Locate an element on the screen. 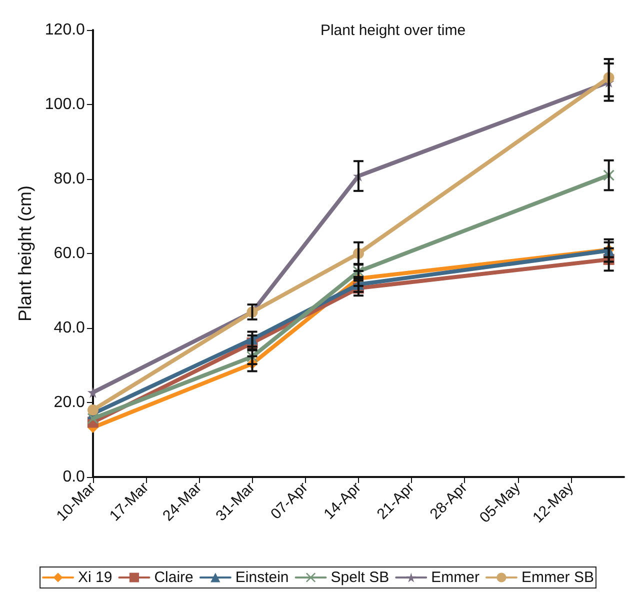 Image resolution: width=636 pixels, height=598 pixels. y-tick-label: 20.0 is located at coordinates (70, 402).